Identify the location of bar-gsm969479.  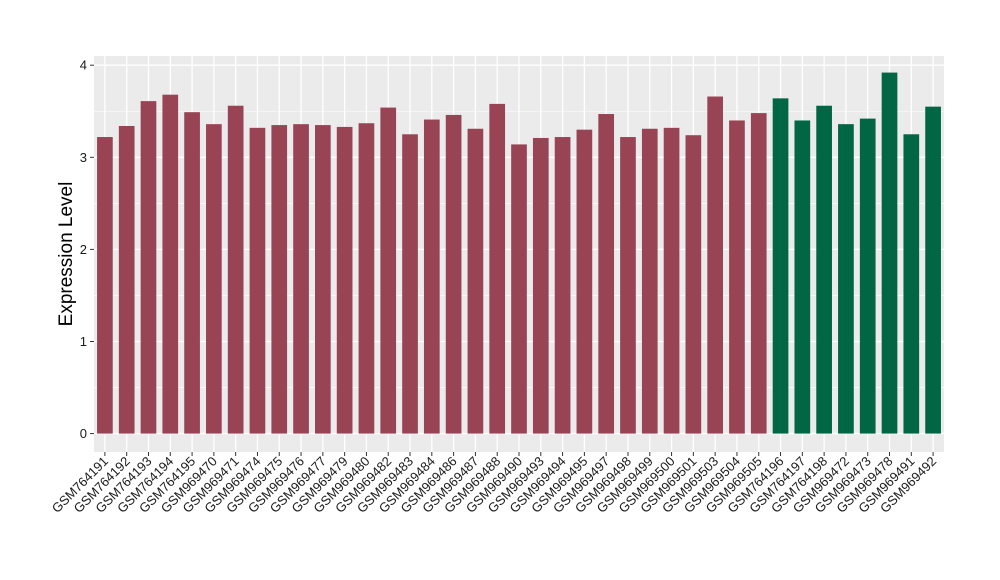
(344, 280).